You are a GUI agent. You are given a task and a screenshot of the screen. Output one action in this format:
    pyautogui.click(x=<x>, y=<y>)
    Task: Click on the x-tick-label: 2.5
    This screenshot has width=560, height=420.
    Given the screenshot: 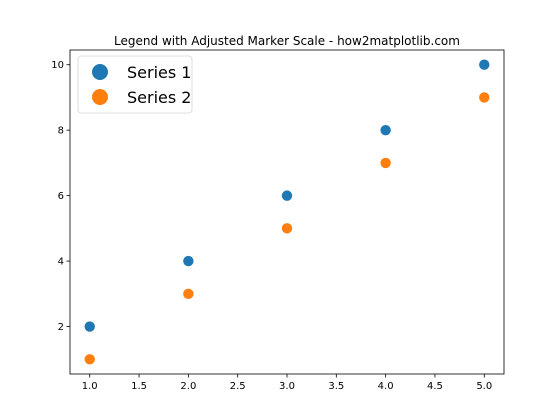 What is the action you would take?
    pyautogui.click(x=238, y=386)
    